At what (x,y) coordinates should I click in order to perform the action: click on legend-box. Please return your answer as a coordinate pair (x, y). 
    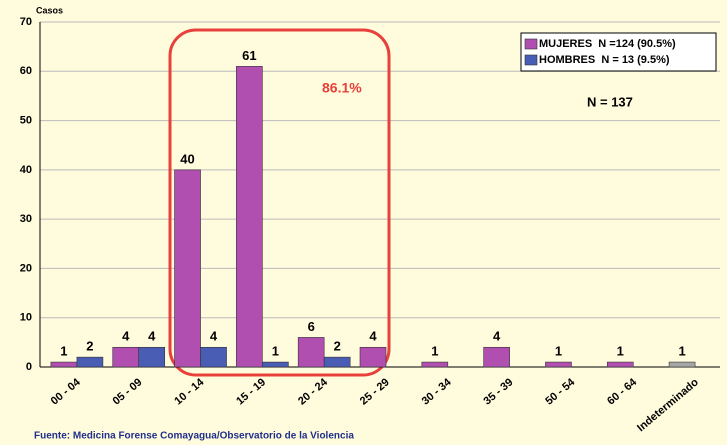
    Looking at the image, I should click on (618, 52).